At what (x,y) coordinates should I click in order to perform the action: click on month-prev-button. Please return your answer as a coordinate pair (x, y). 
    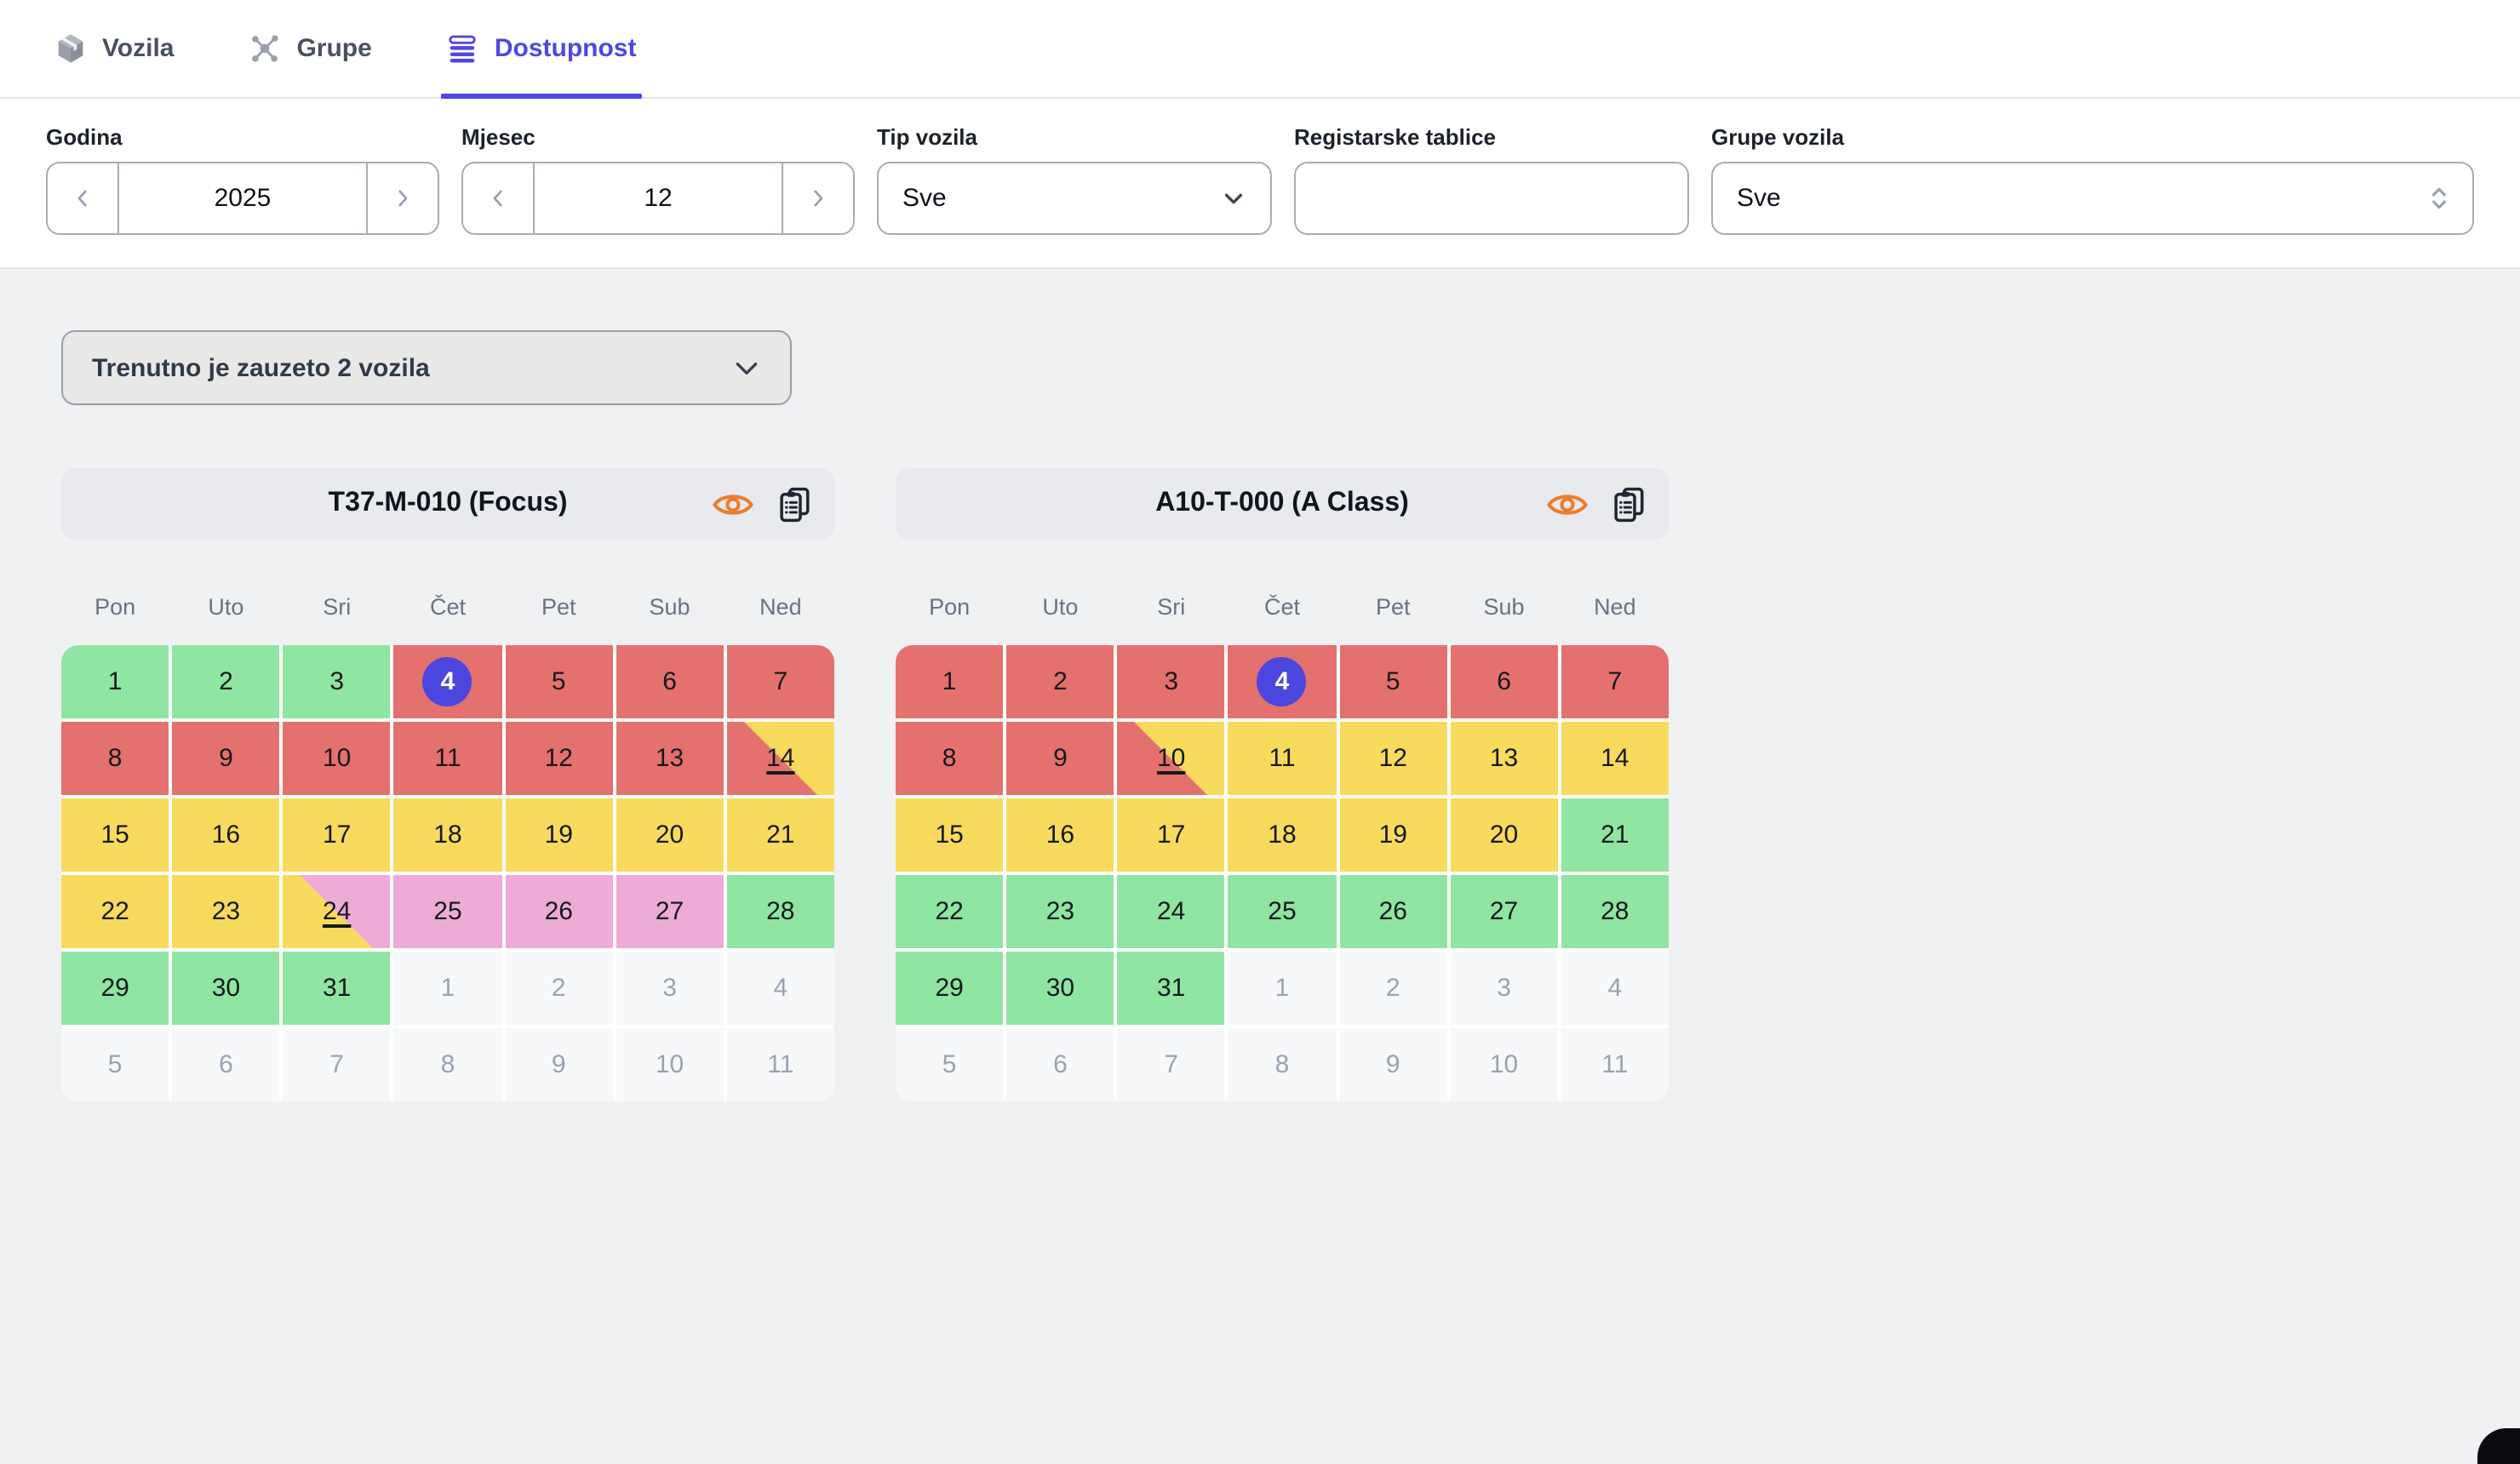
    Looking at the image, I should click on (499, 198).